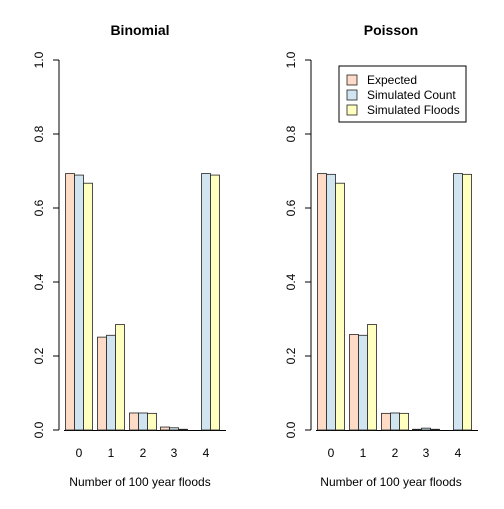 This screenshot has height=509, width=504. What do you see at coordinates (391, 30) in the screenshot?
I see `chart-title: Poisson` at bounding box center [391, 30].